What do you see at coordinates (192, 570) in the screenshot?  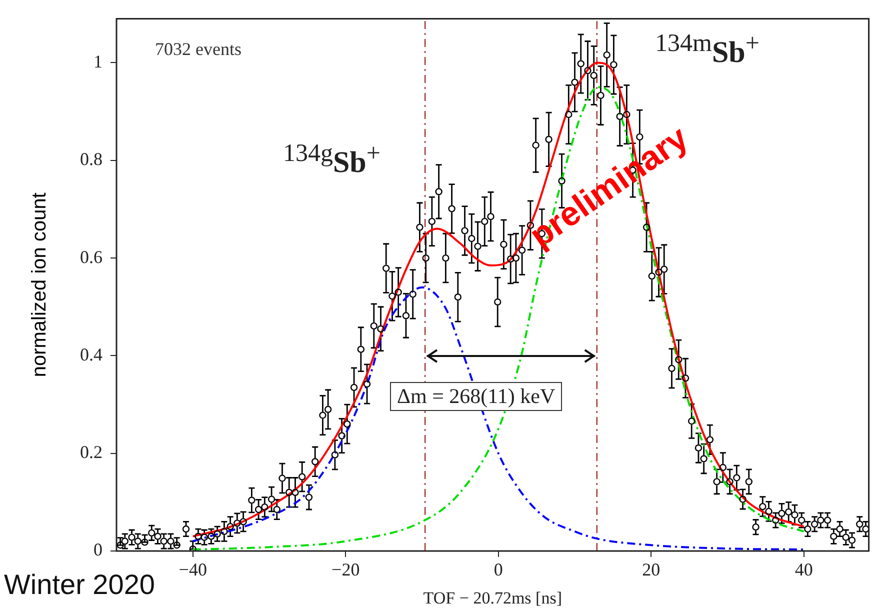 I see `x-tick-label: −40` at bounding box center [192, 570].